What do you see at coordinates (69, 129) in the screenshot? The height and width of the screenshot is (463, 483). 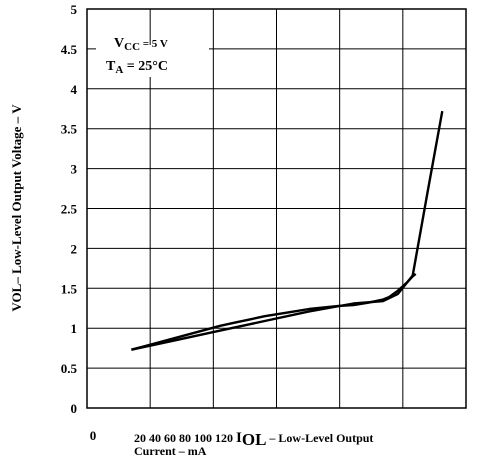 I see `y-tick-label: 3.5` at bounding box center [69, 129].